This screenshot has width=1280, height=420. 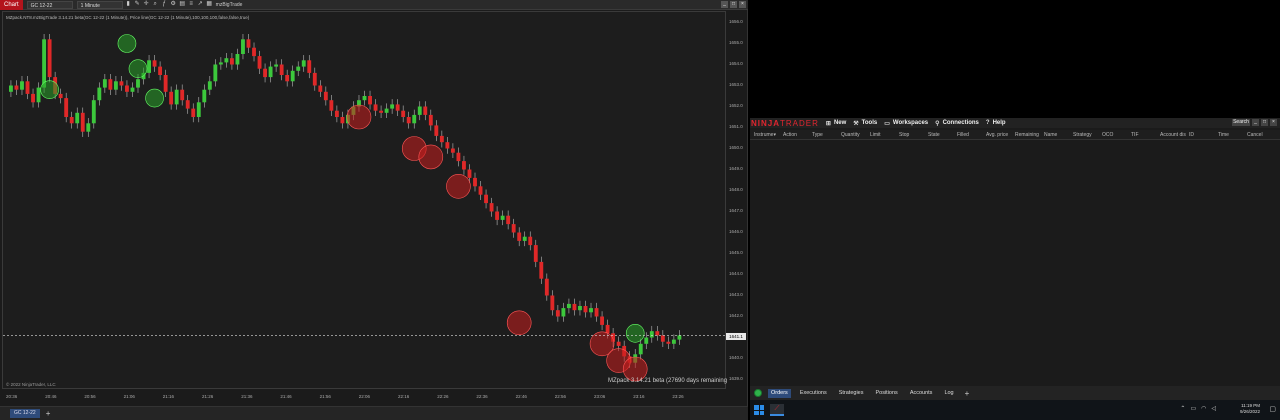 What do you see at coordinates (904, 135) in the screenshot?
I see `column-header: Stop` at bounding box center [904, 135].